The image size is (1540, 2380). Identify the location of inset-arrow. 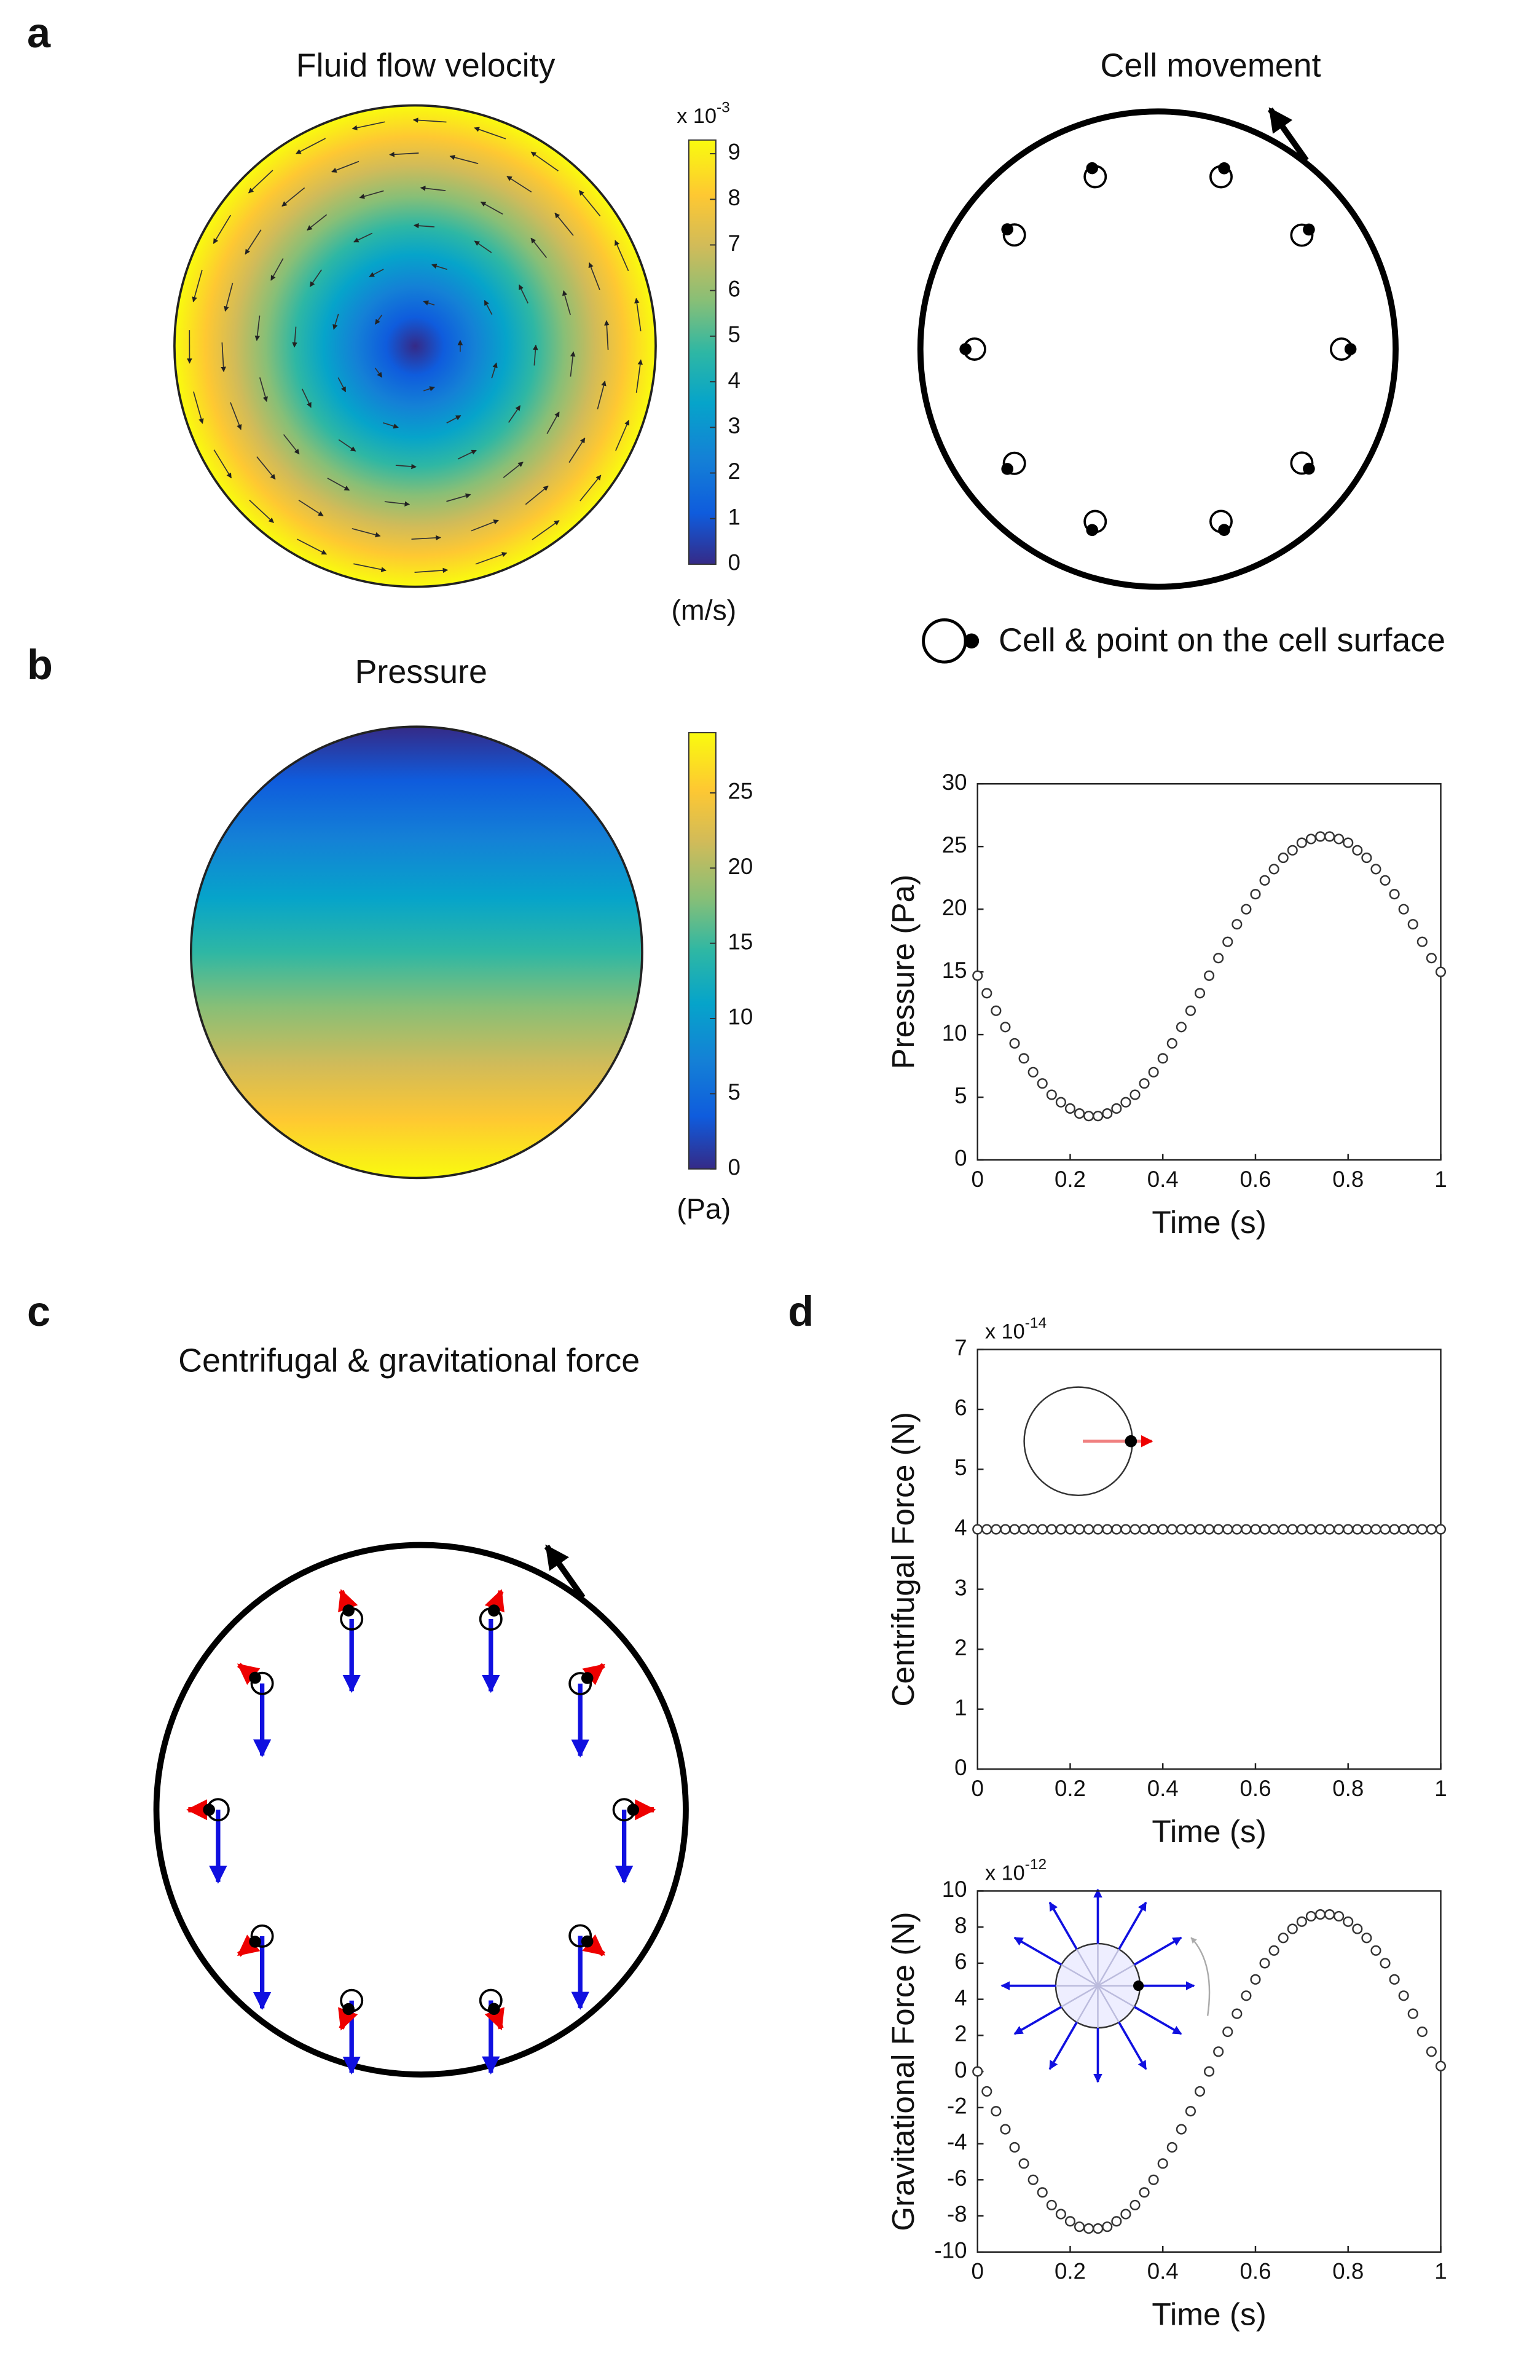
(1132, 2046).